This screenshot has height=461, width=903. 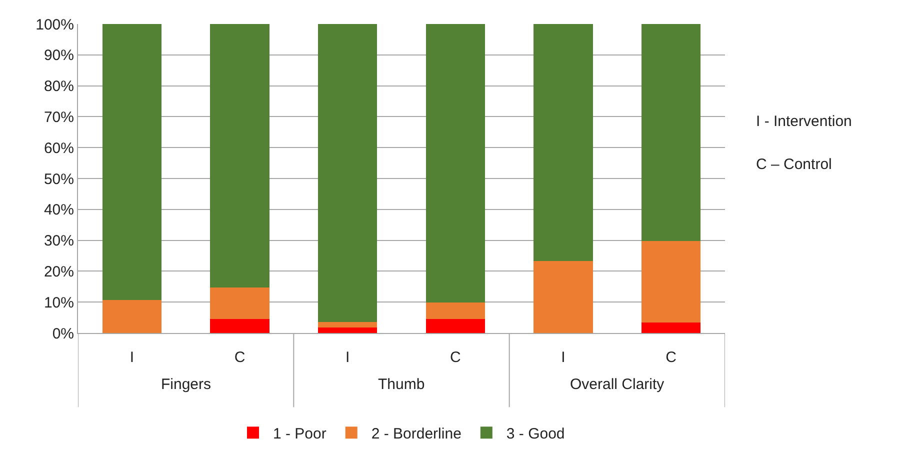 I want to click on y-tick-label: 10%, so click(x=59, y=303).